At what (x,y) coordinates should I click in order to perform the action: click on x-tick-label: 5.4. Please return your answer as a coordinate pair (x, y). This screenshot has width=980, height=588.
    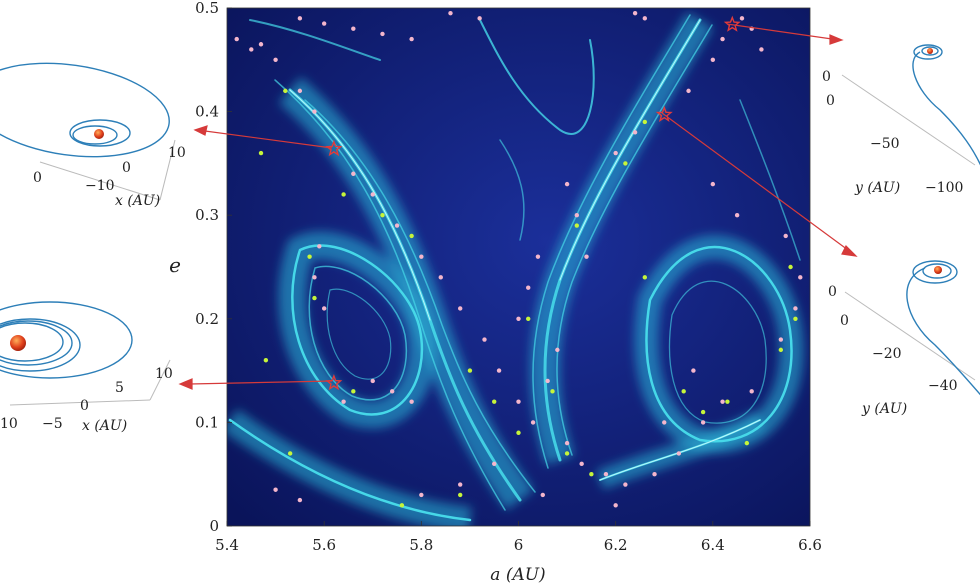
    Looking at the image, I should click on (227, 545).